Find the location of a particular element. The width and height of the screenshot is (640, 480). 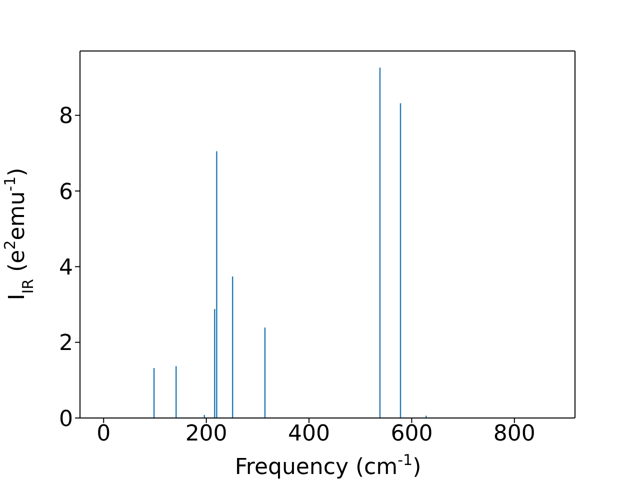

y-tick-label: 4 is located at coordinates (66, 267).